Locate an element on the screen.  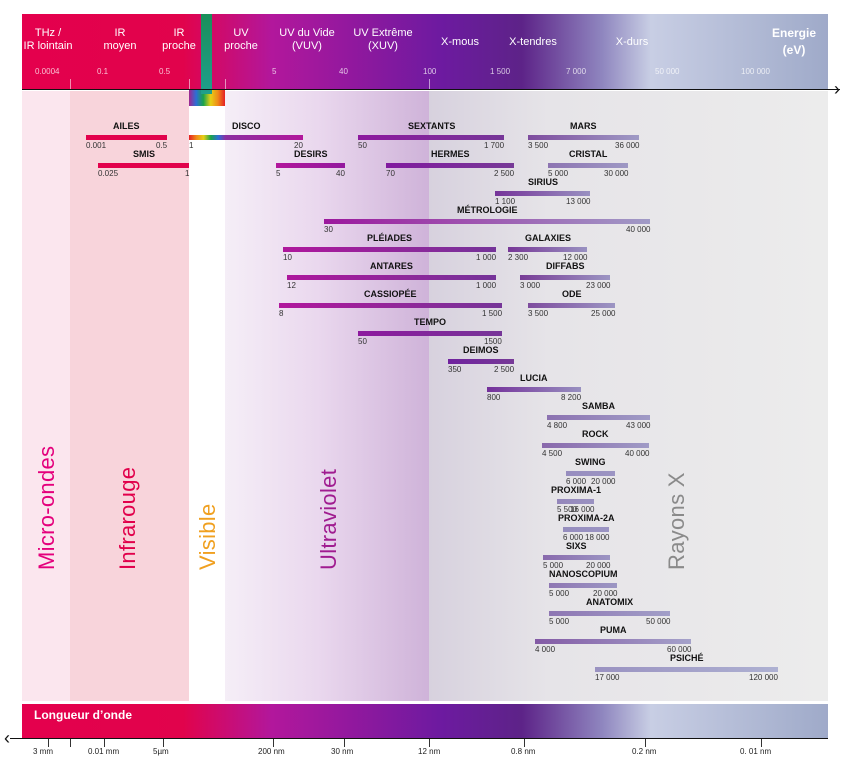
beamline-high-value: 1 700 is located at coordinates (494, 145).